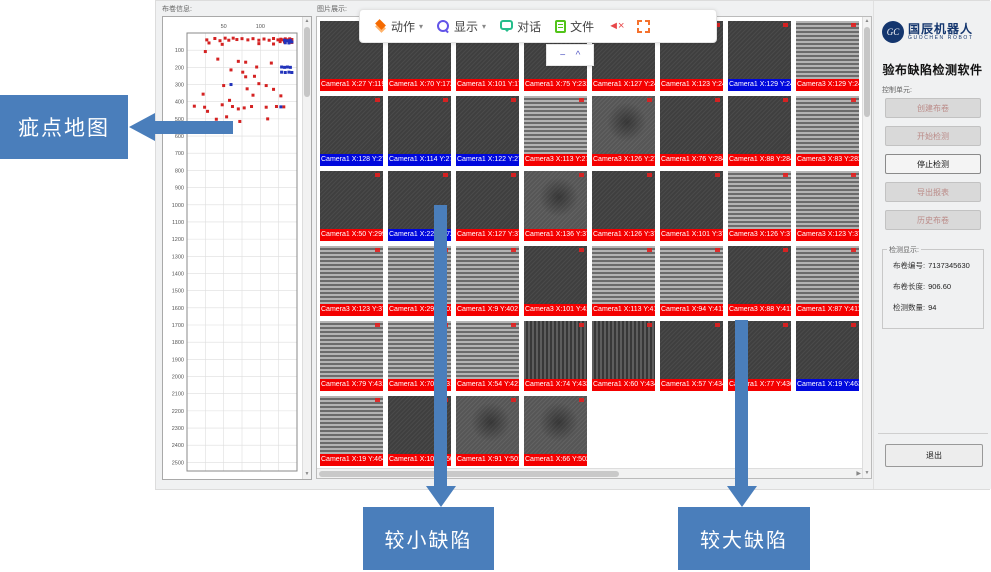  What do you see at coordinates (578, 55) in the screenshot?
I see `collapse-button: ^` at bounding box center [578, 55].